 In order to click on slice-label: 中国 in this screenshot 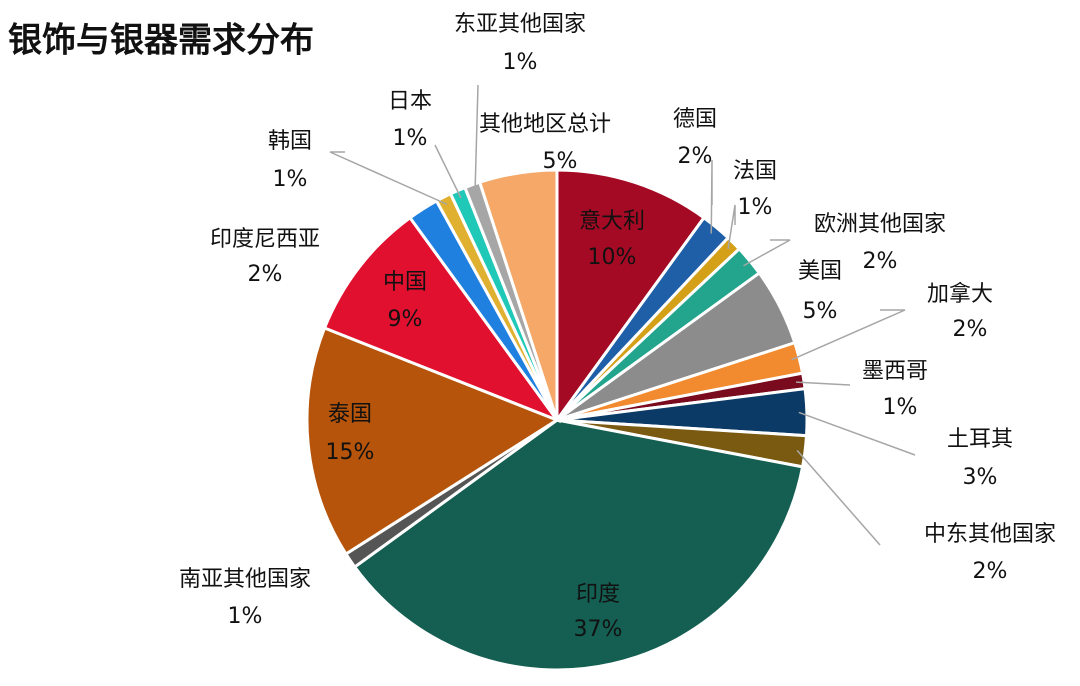, I will do `click(405, 282)`.